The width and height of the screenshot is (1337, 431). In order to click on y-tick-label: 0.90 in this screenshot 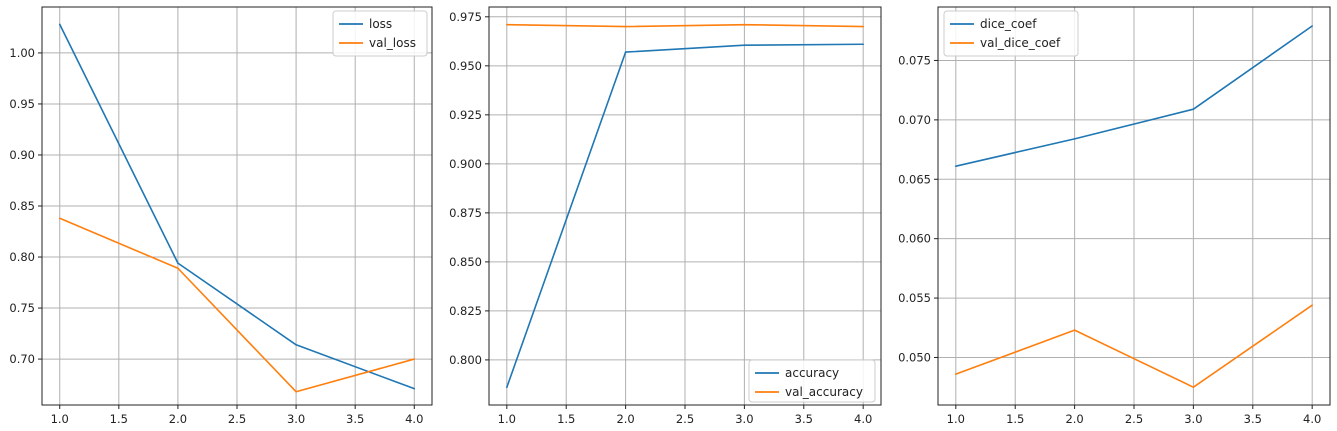, I will do `click(22, 155)`.